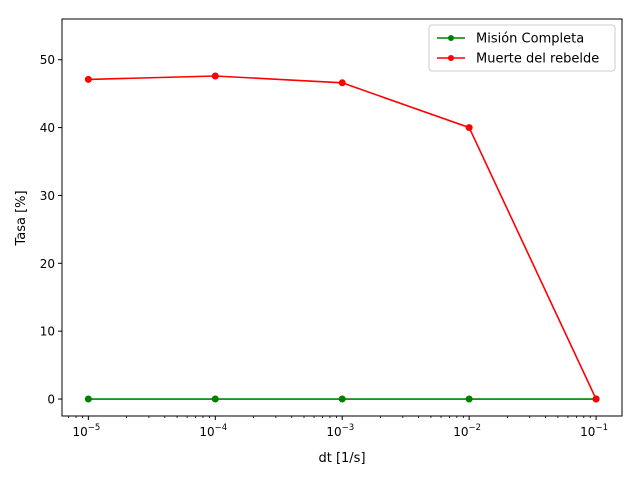 The width and height of the screenshot is (640, 480). I want to click on y-tick-label: 30, so click(47, 196).